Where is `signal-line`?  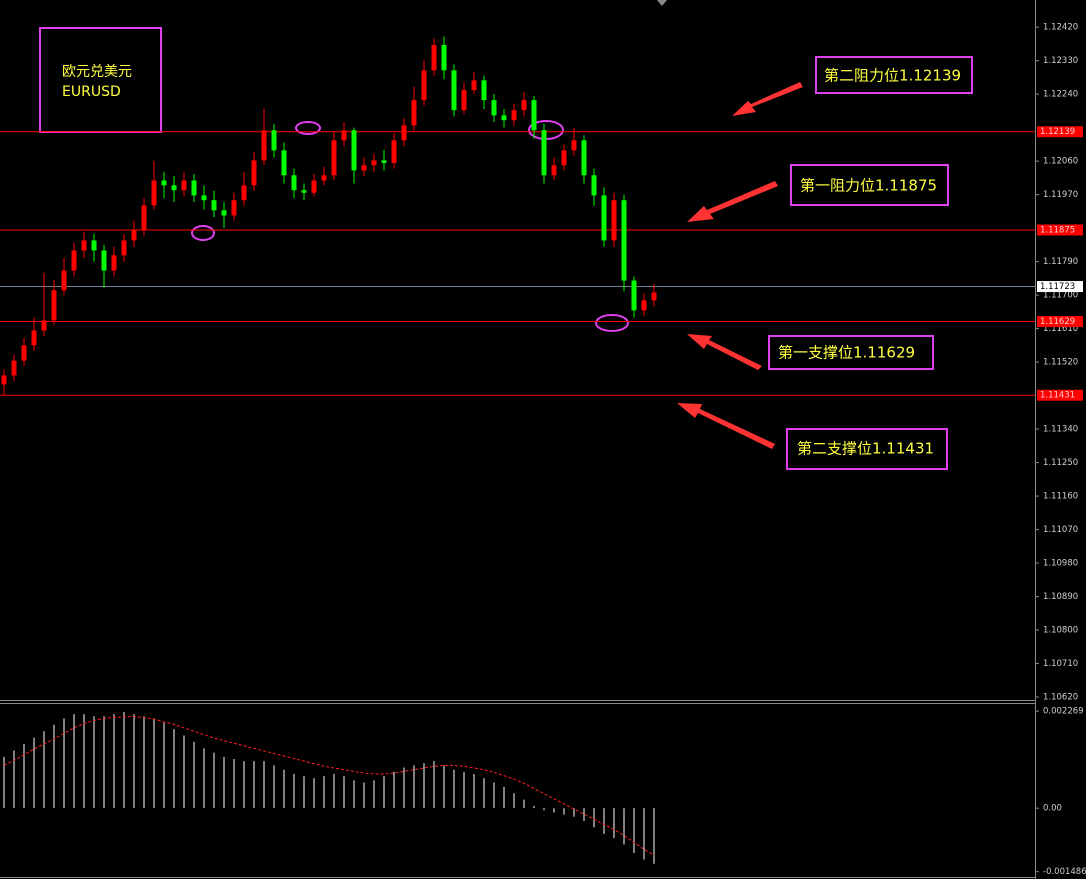
signal-line is located at coordinates (329, 786).